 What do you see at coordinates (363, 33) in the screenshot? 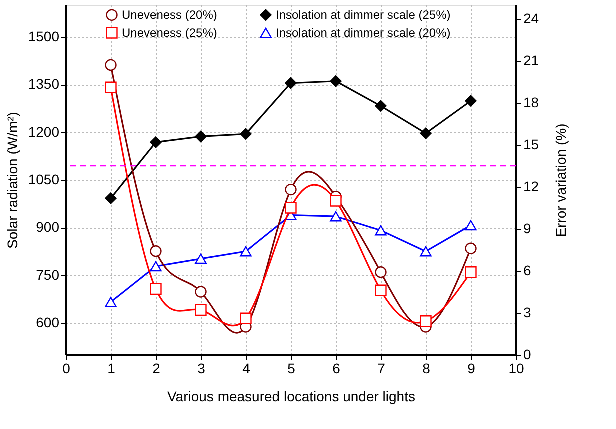
I see `legend-label: Insolation at dimmer scale (20%)` at bounding box center [363, 33].